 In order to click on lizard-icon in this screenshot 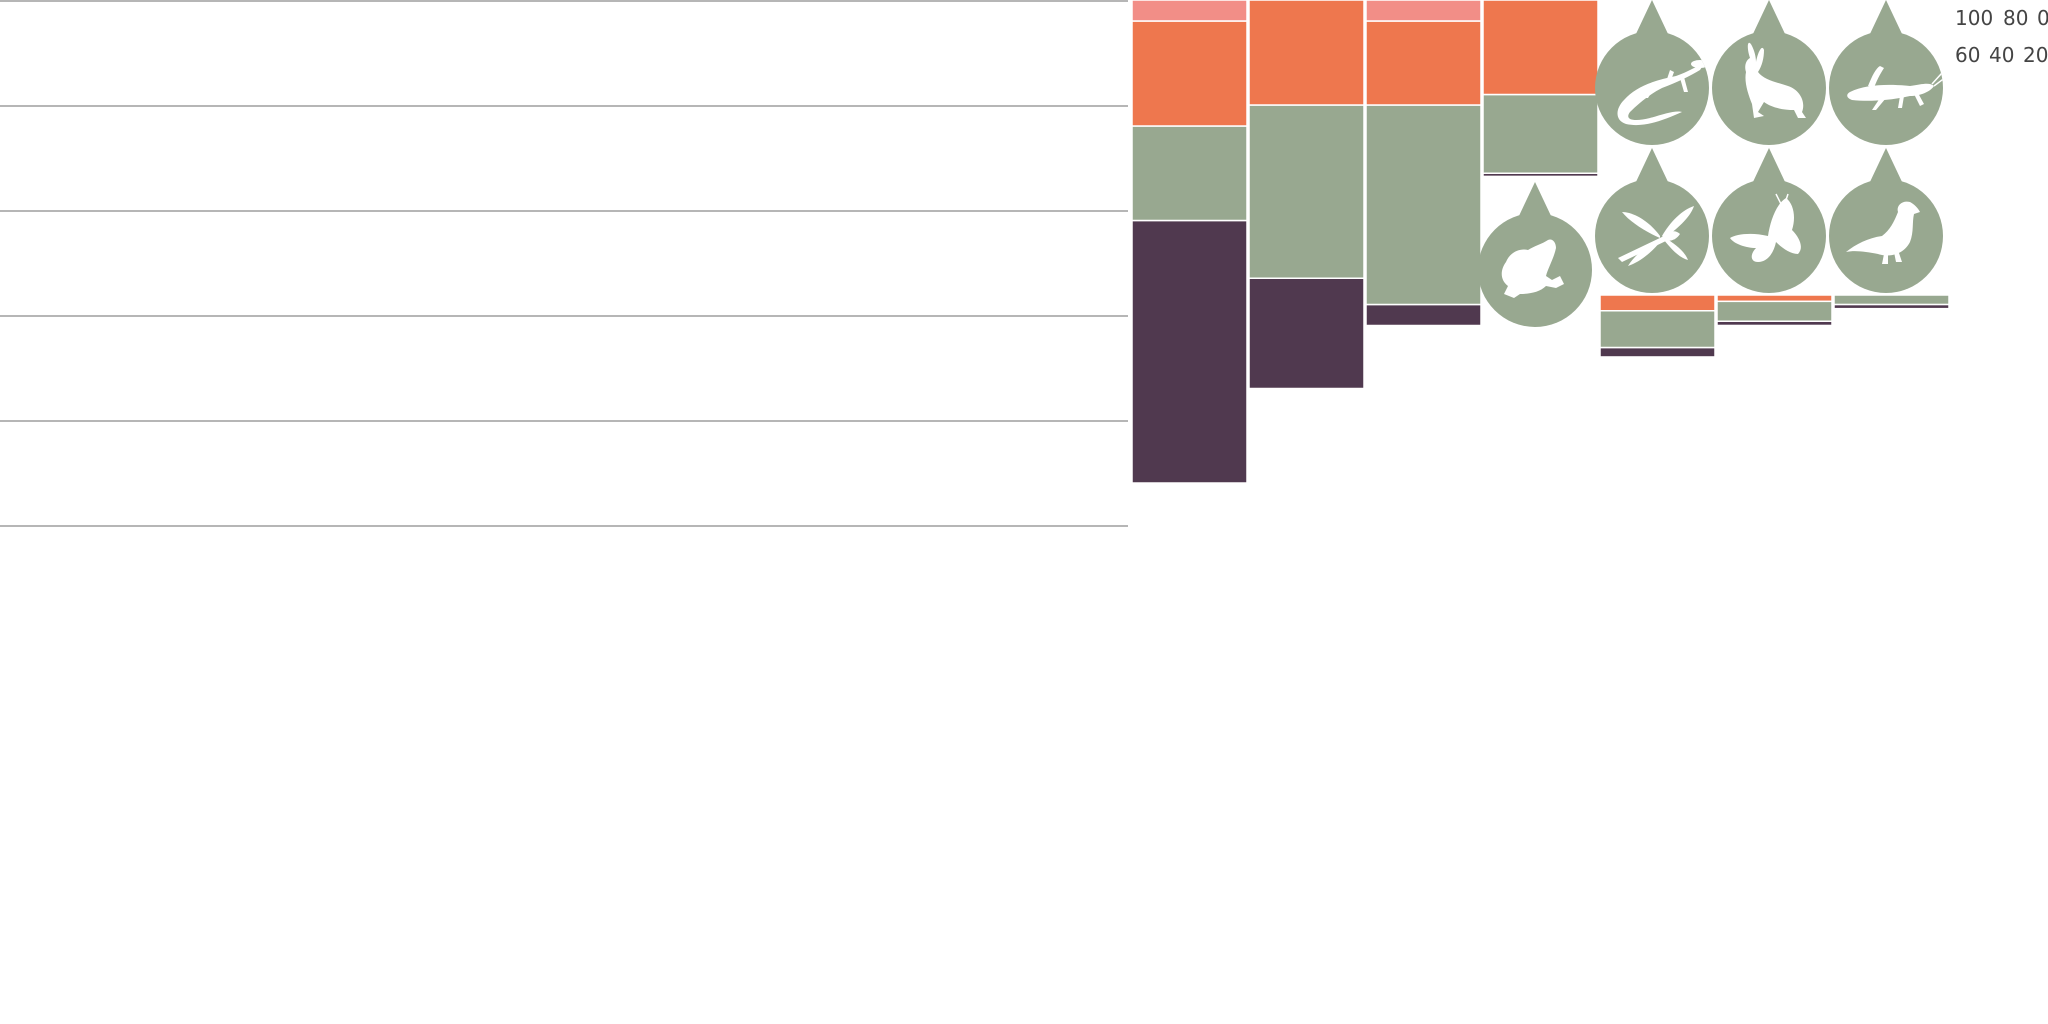, I will do `click(1652, 72)`.